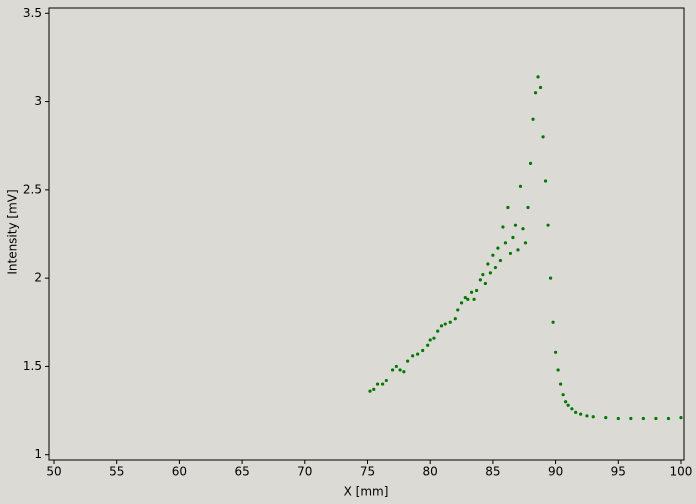 Image resolution: width=696 pixels, height=504 pixels. What do you see at coordinates (367, 472) in the screenshot?
I see `x-tick-label: 75` at bounding box center [367, 472].